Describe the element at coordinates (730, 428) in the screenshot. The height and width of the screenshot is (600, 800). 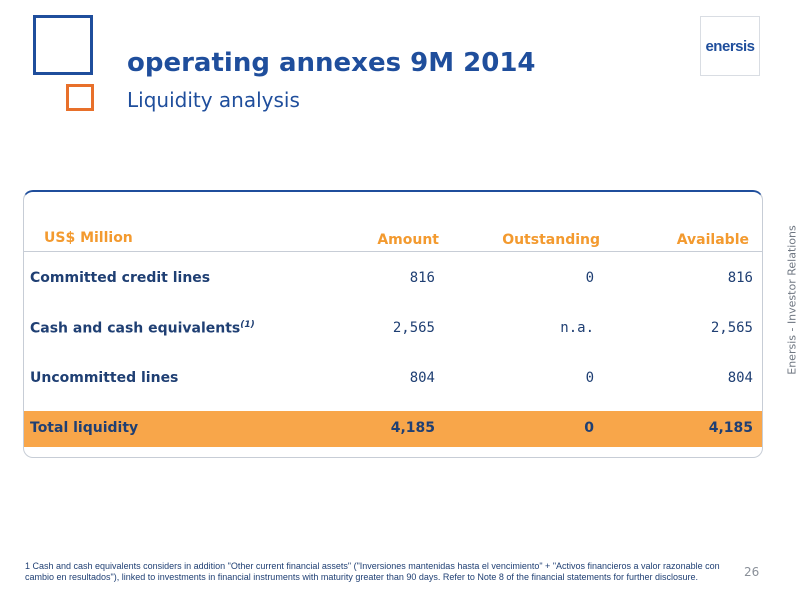
I see `total-available-cell: 4,185` at that location.